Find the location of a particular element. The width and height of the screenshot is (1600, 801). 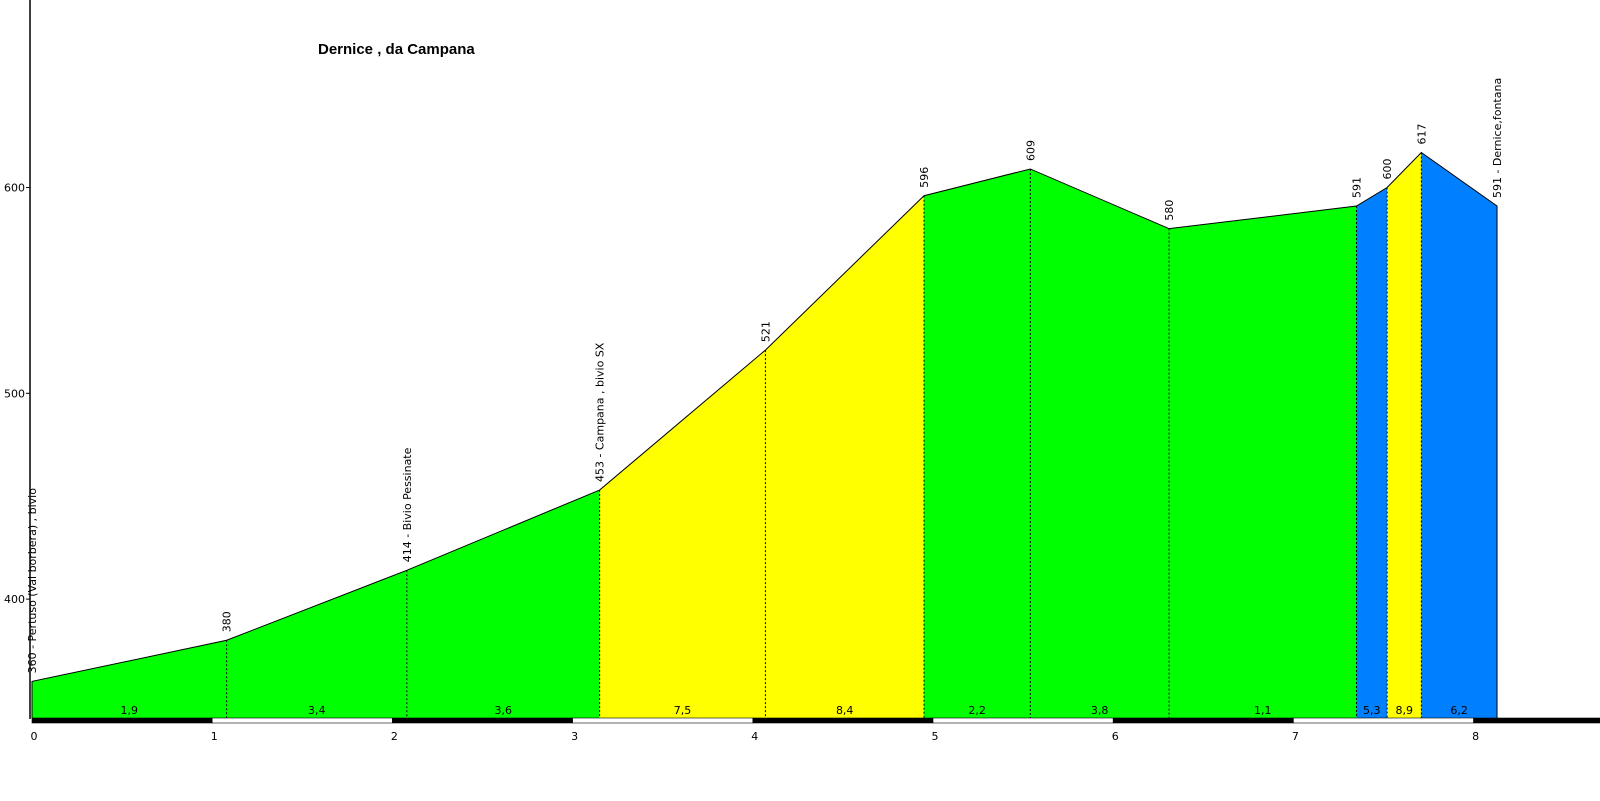

x-tick-label-5: 4 is located at coordinates (754, 736).